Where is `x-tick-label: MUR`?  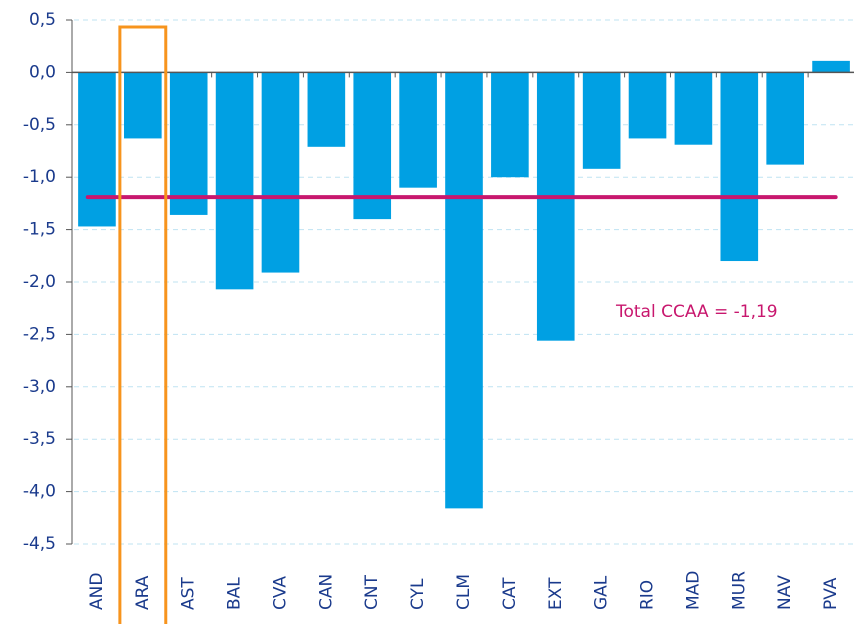
x-tick-label: MUR is located at coordinates (739, 590).